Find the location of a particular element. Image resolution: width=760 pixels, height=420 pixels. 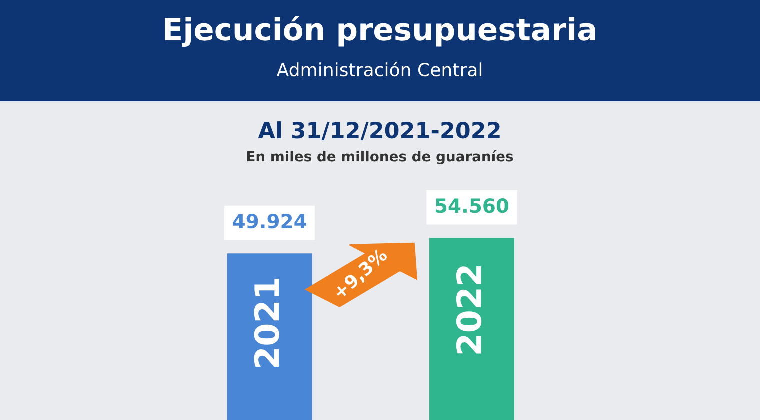

chart-title: Ejecución presupuestaria is located at coordinates (380, 32).